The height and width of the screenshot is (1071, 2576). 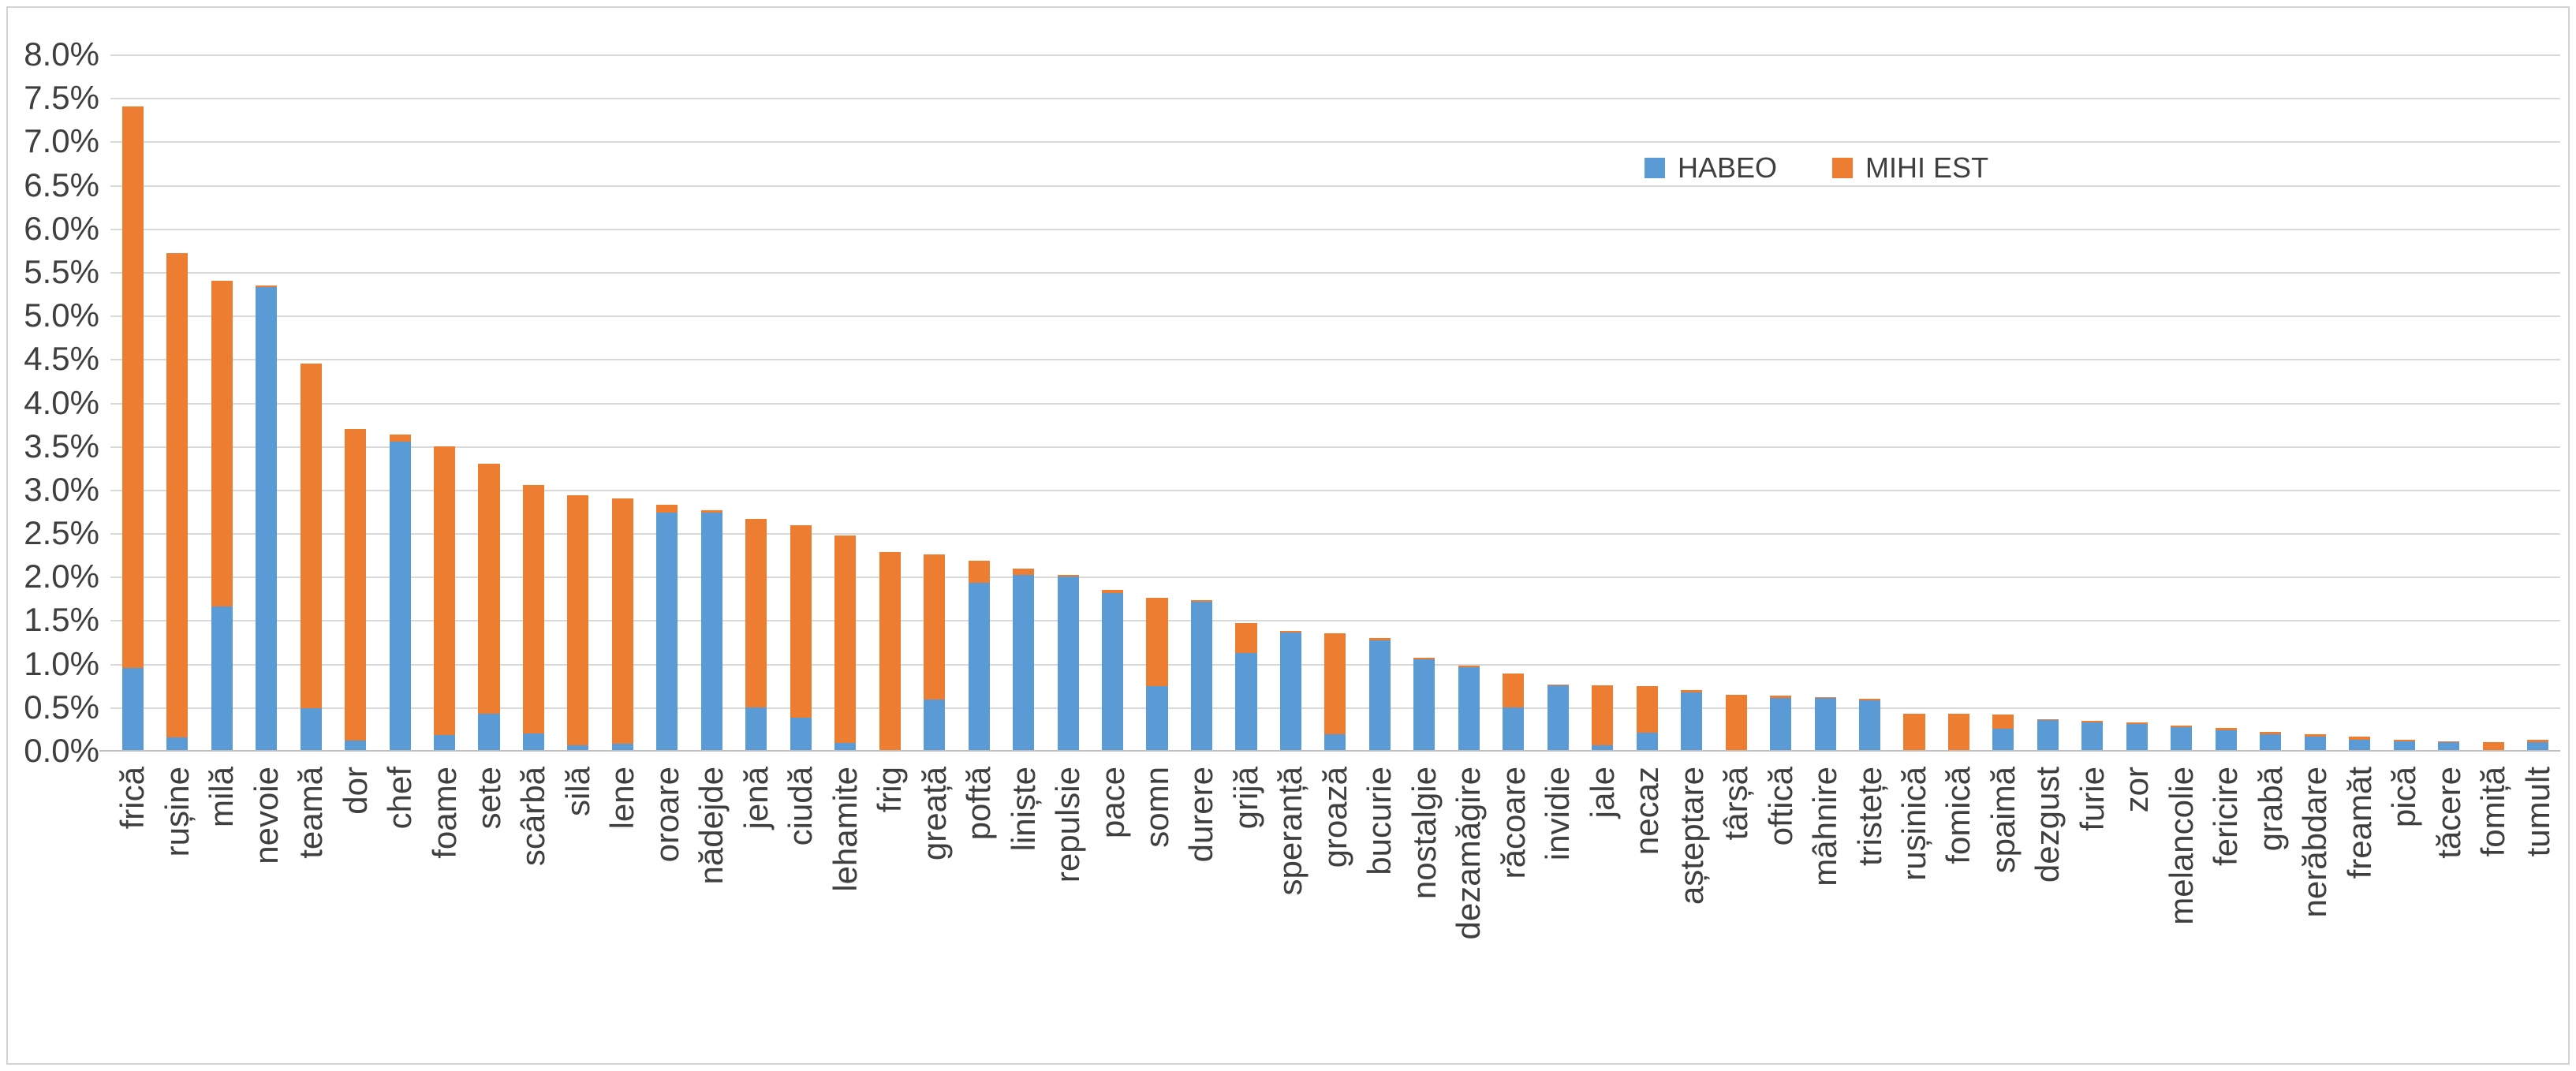 I want to click on y-axis-label: 4.0%, so click(x=61, y=402).